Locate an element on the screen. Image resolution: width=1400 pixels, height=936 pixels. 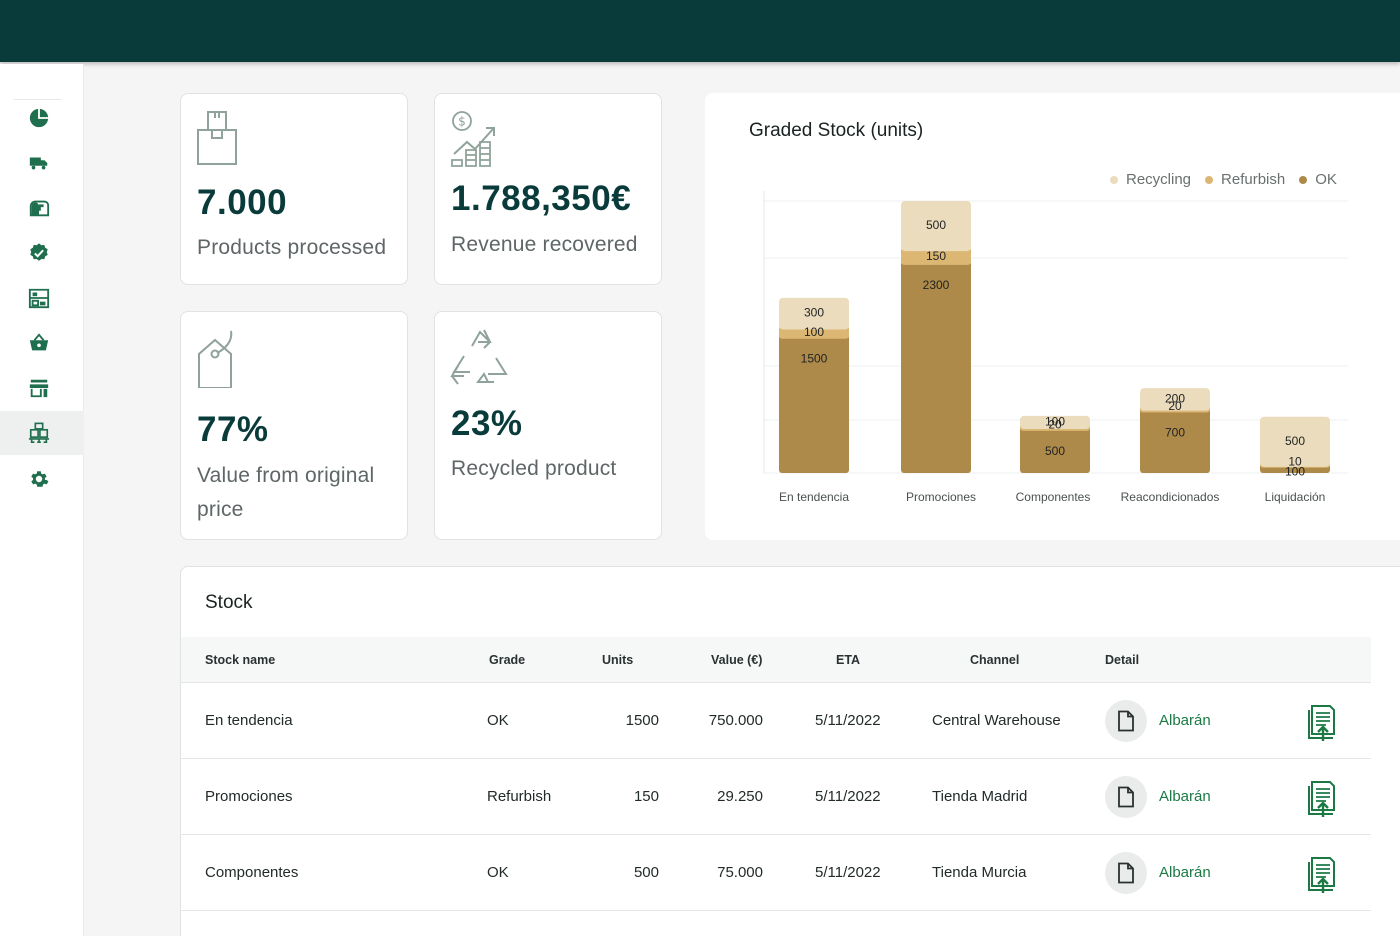
warehouse-shelves-icon is located at coordinates (39, 298).